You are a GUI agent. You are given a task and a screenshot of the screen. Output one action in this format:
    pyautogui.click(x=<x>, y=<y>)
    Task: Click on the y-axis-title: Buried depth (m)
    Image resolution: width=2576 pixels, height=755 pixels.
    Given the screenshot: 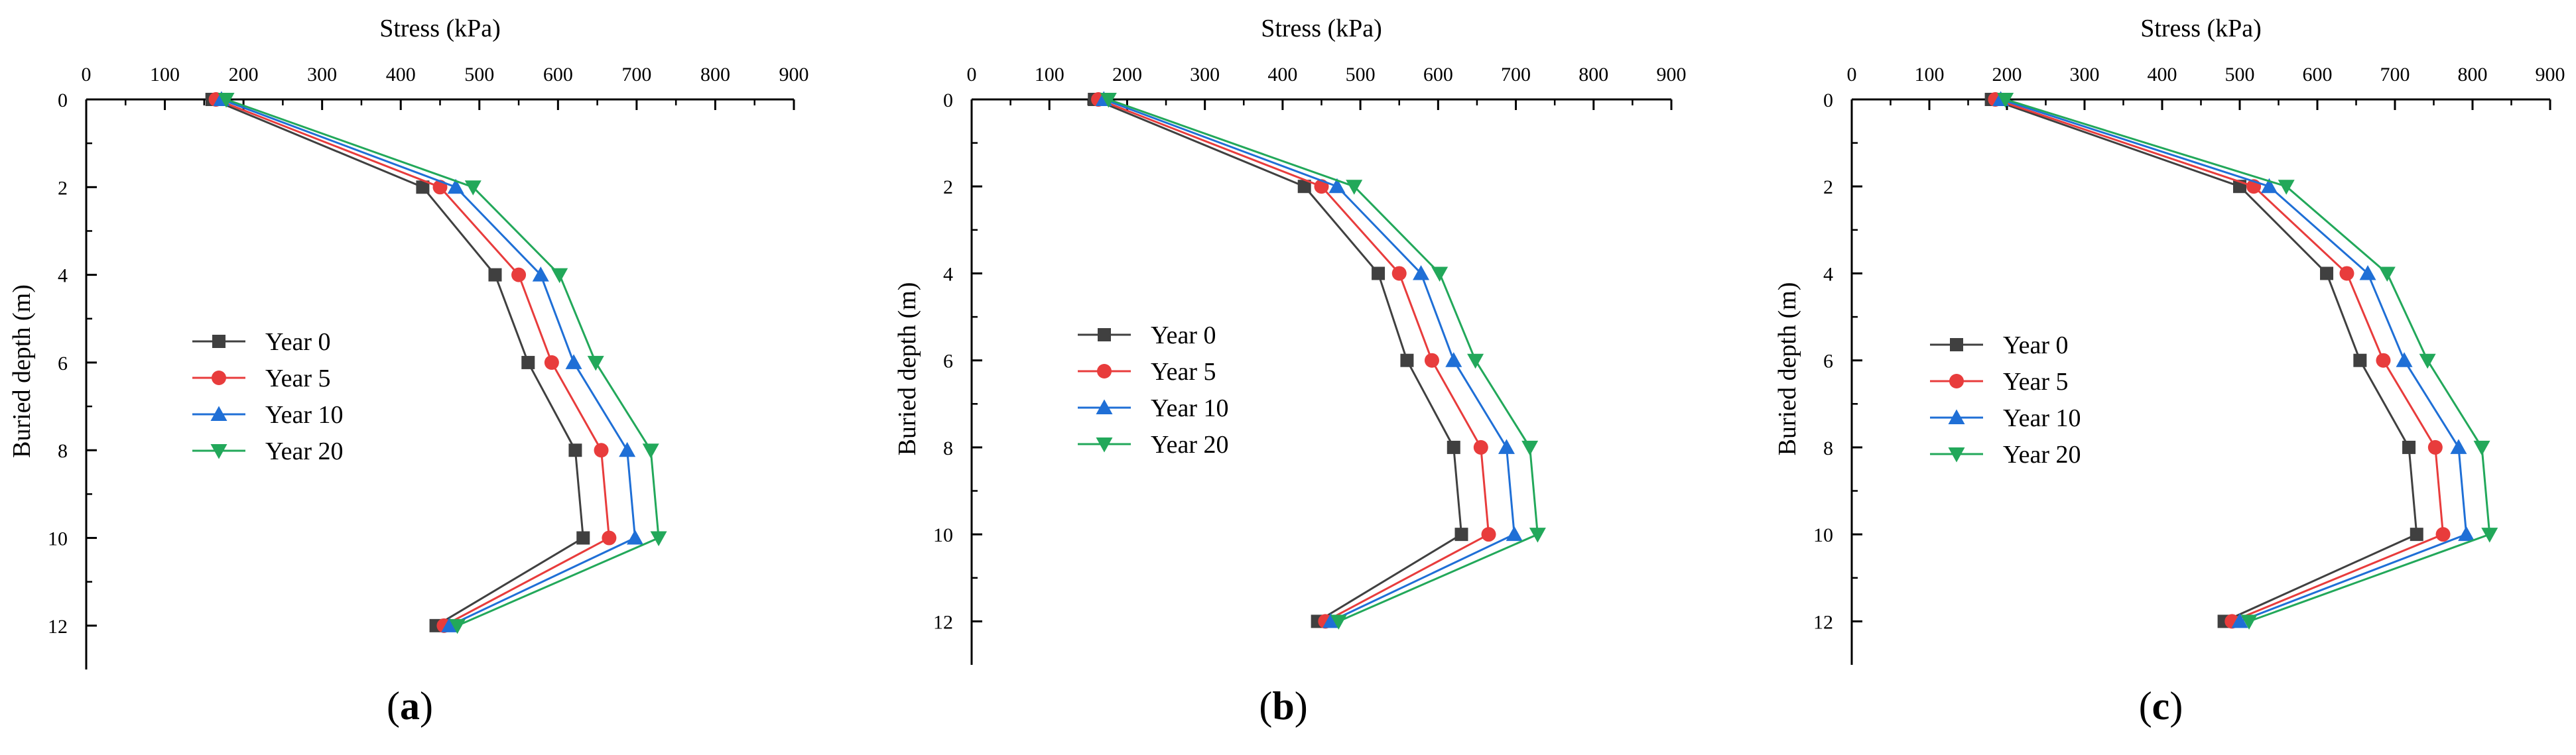 What is the action you would take?
    pyautogui.click(x=1787, y=369)
    